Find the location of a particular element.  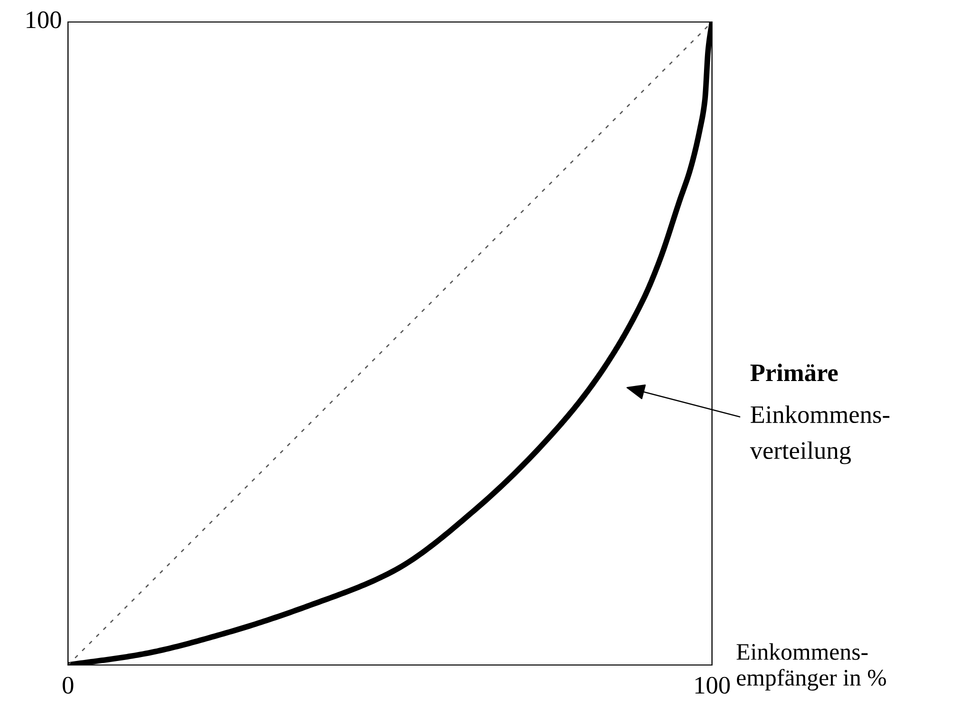

text: Primäre Einkommens- verteilung is located at coordinates (820, 414).